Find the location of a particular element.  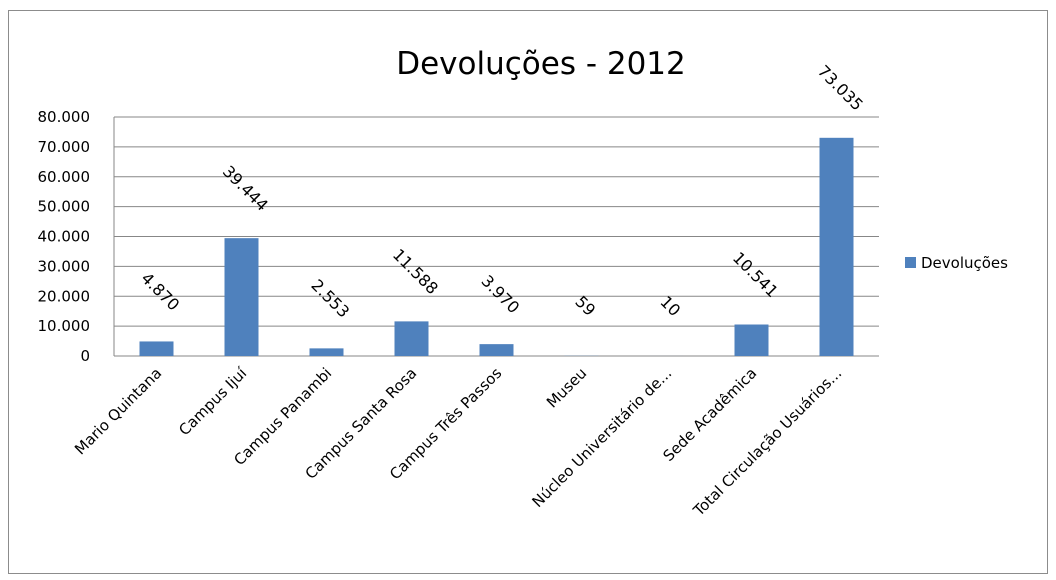

data-label: 11.588 is located at coordinates (415, 271).